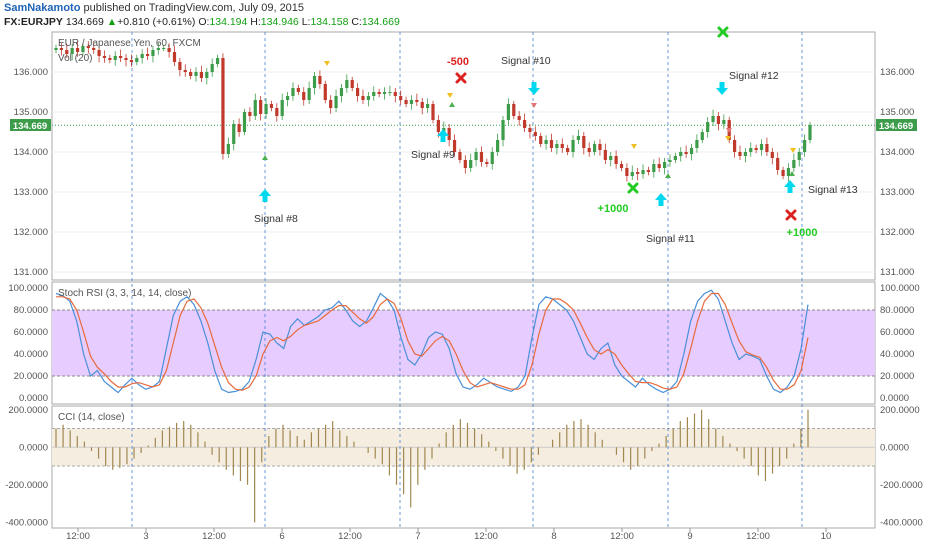 This screenshot has height=550, width=932. What do you see at coordinates (33, 447) in the screenshot?
I see `cci-y-tick-left: 0.0000` at bounding box center [33, 447].